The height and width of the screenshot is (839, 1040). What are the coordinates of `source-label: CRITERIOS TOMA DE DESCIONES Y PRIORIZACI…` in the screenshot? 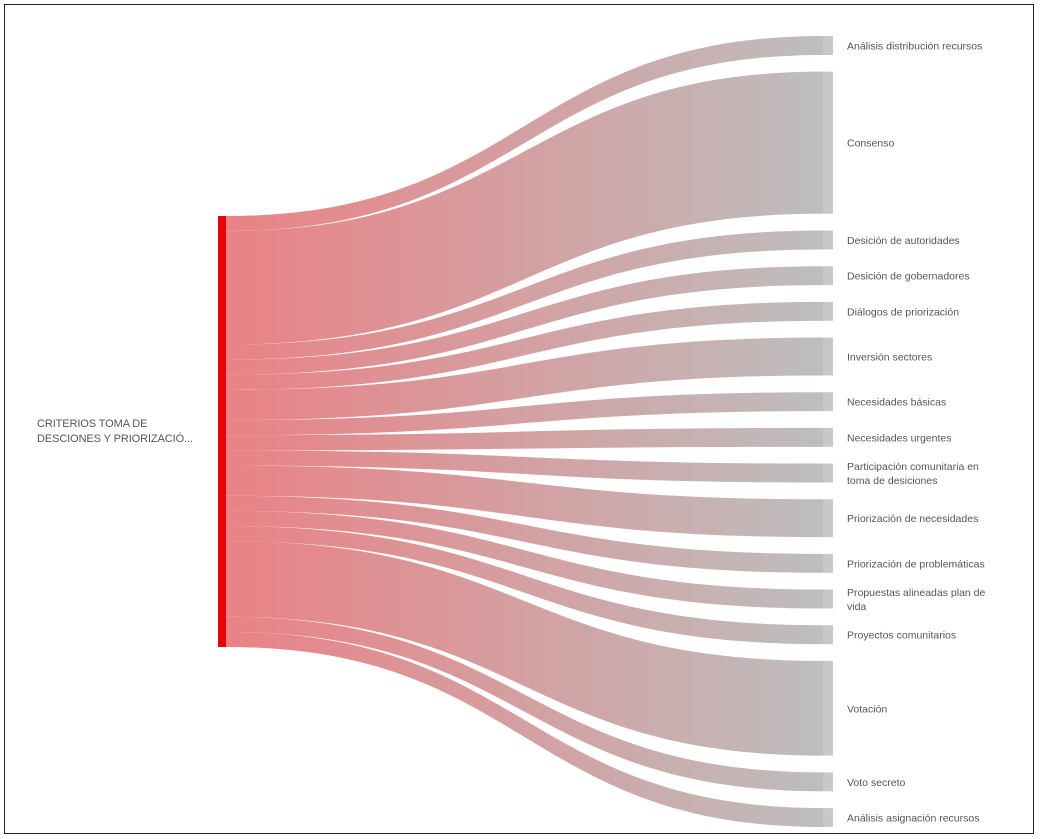 It's located at (127, 432).